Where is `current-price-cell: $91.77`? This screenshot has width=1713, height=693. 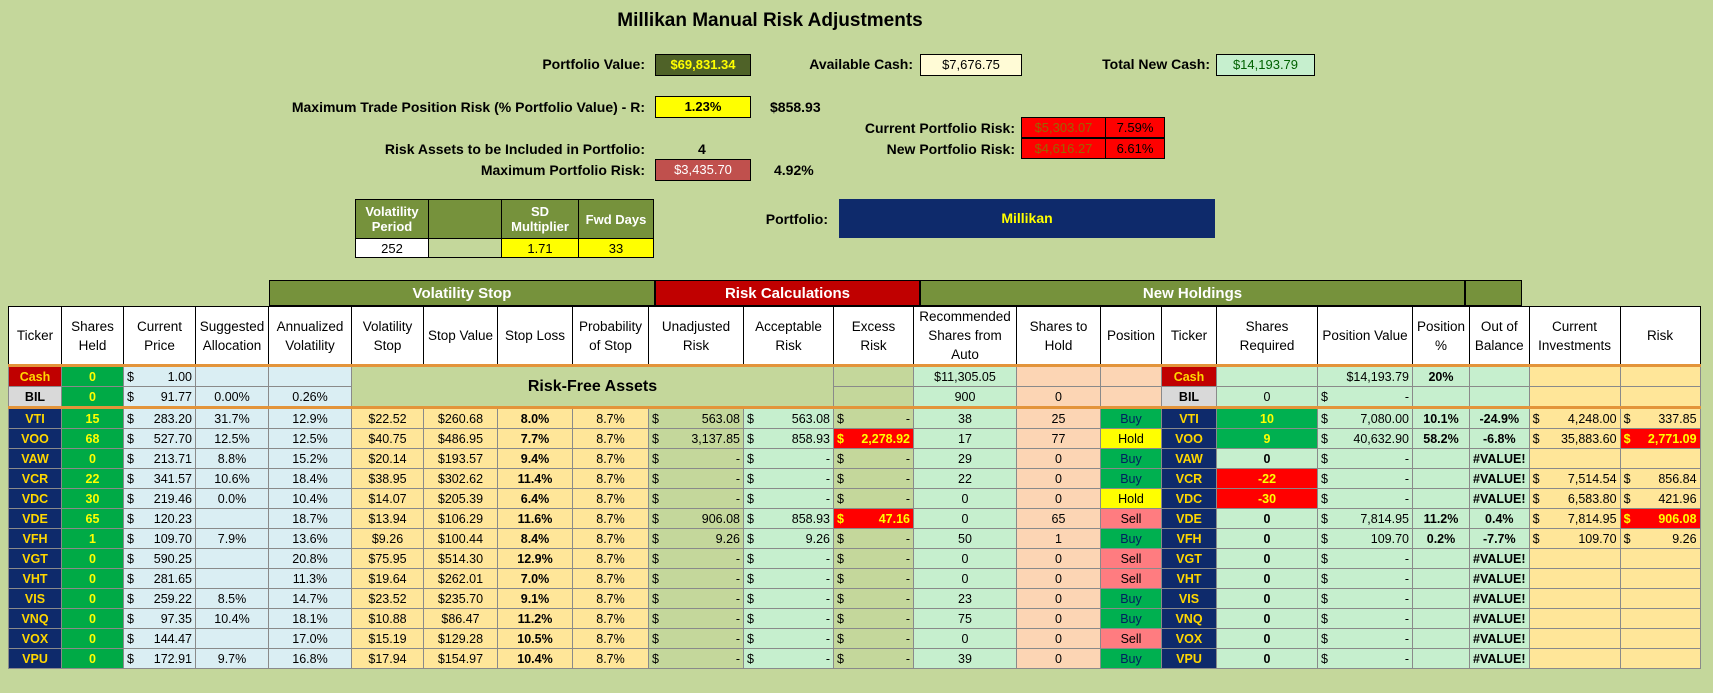
current-price-cell: $91.77 is located at coordinates (159, 397).